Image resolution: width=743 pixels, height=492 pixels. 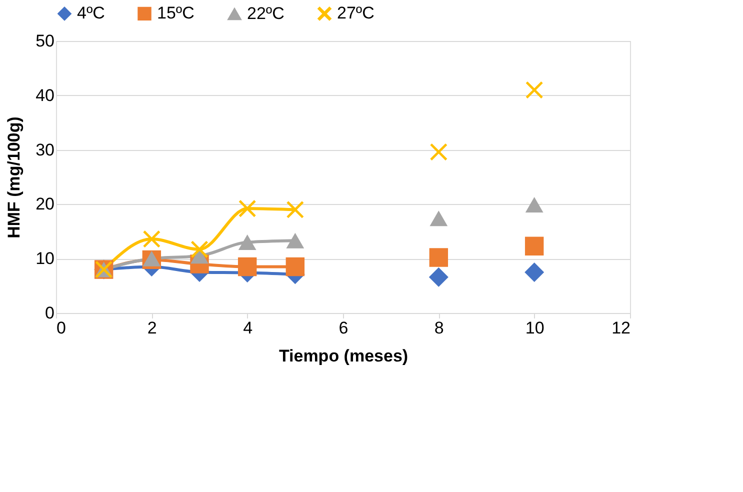 What do you see at coordinates (152, 328) in the screenshot?
I see `x-tick-label: 2` at bounding box center [152, 328].